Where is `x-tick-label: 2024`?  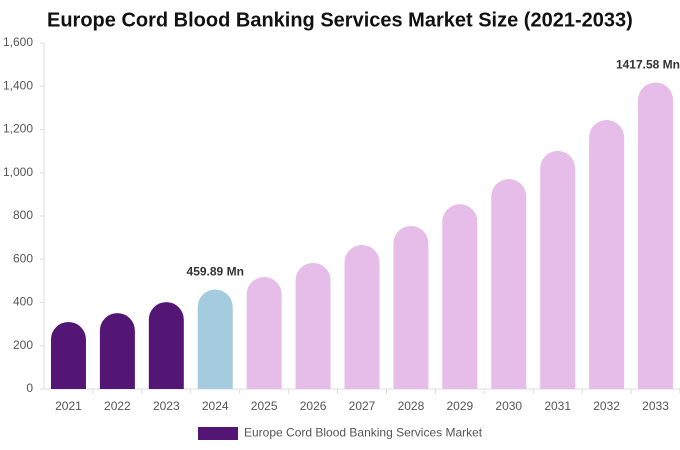
x-tick-label: 2024 is located at coordinates (215, 406).